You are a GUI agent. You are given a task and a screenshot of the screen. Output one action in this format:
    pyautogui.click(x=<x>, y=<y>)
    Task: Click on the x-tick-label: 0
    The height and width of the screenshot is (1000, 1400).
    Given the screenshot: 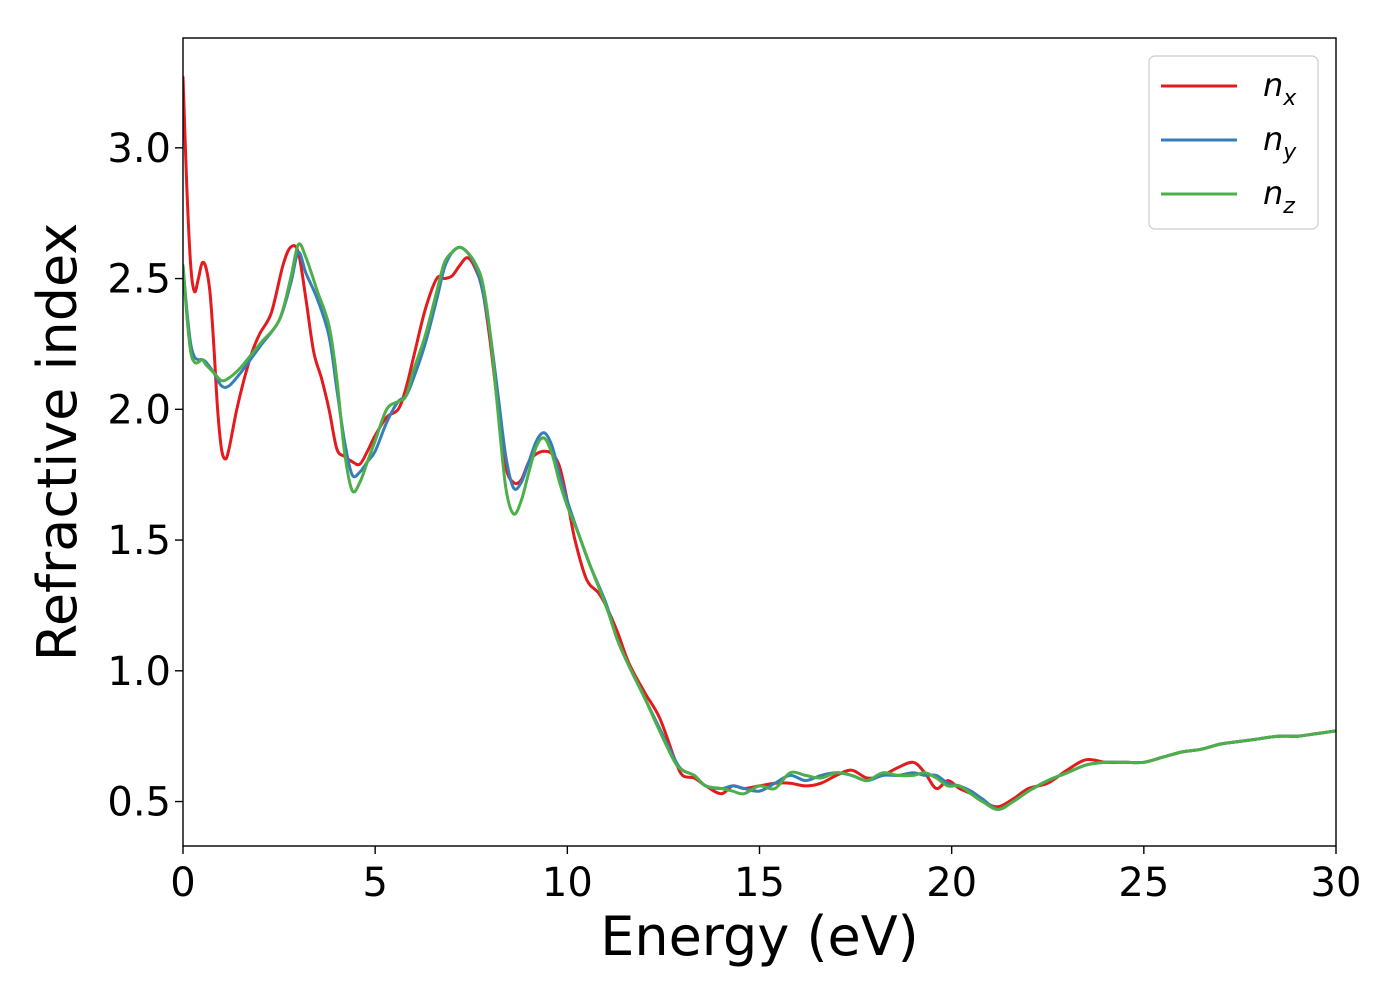 What is the action you would take?
    pyautogui.click(x=182, y=883)
    